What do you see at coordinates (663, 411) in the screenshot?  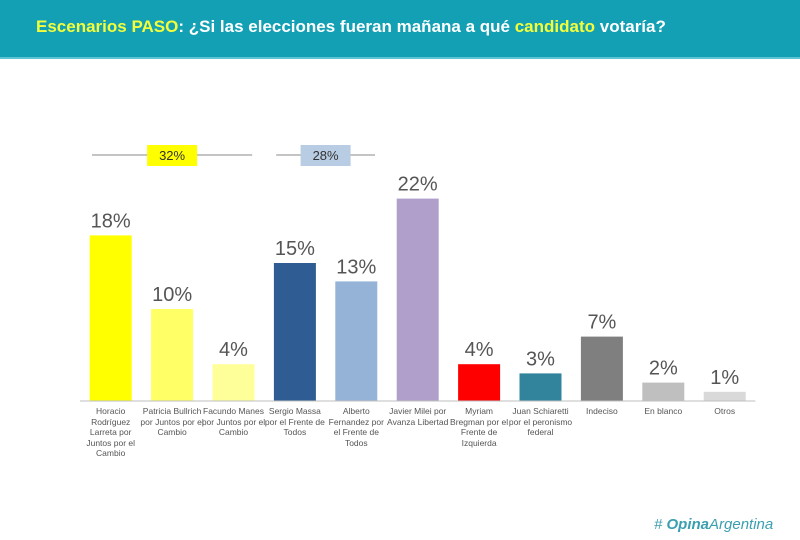 I see `category-label: En blanco` at bounding box center [663, 411].